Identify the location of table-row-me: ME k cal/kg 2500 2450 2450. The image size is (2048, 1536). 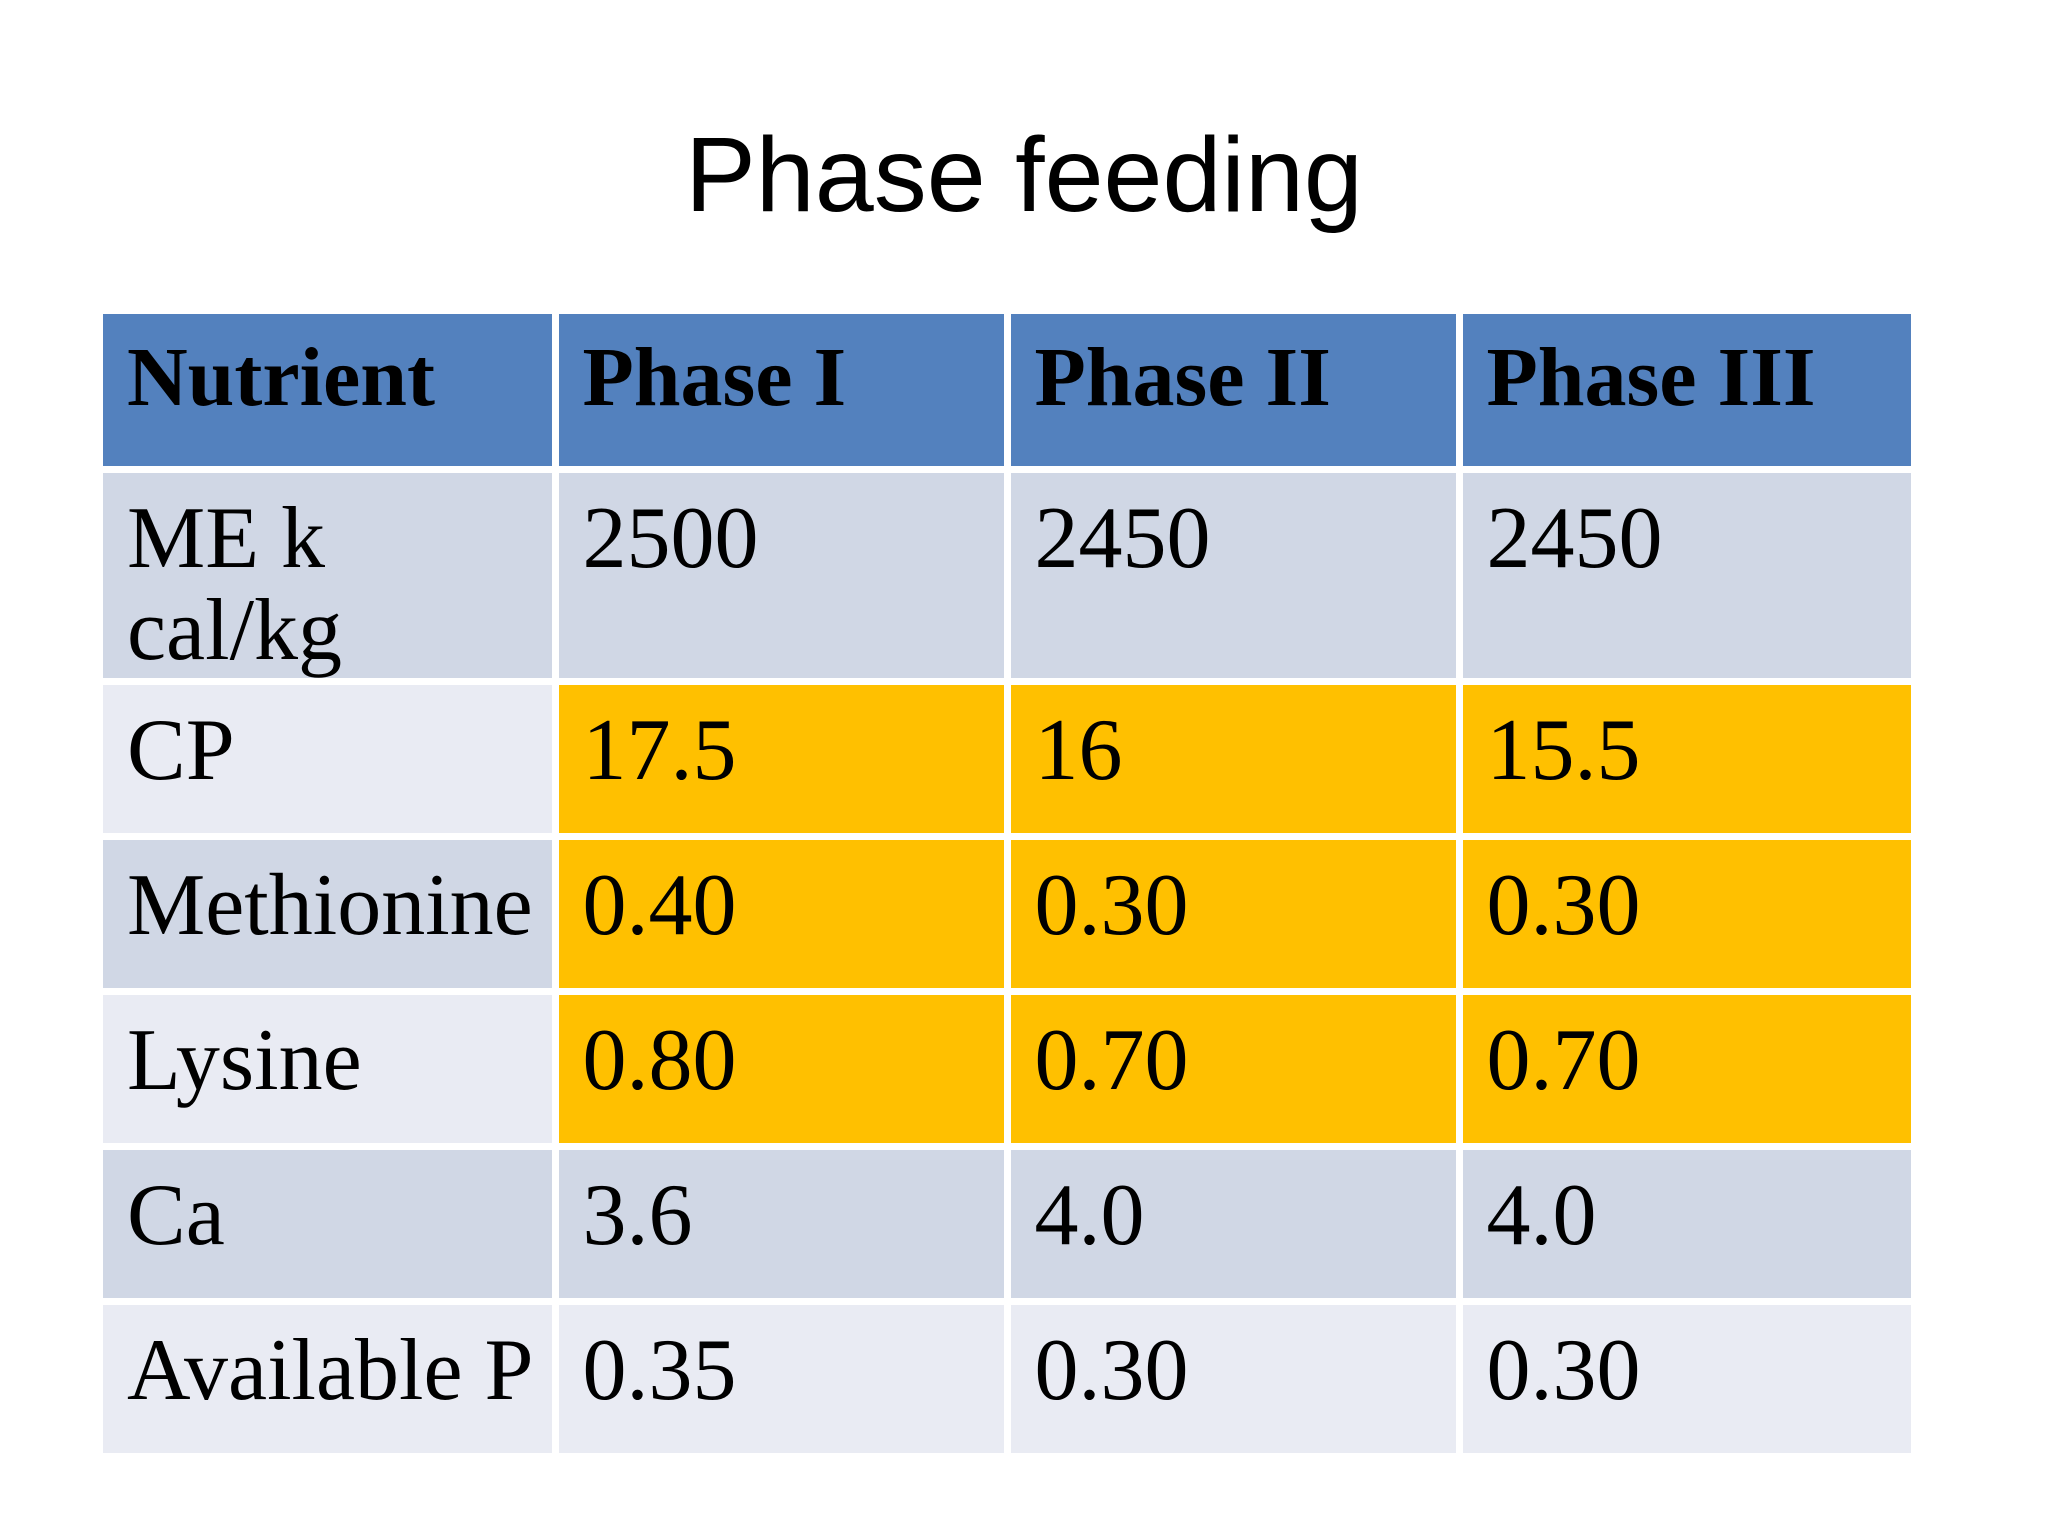
(1007, 575).